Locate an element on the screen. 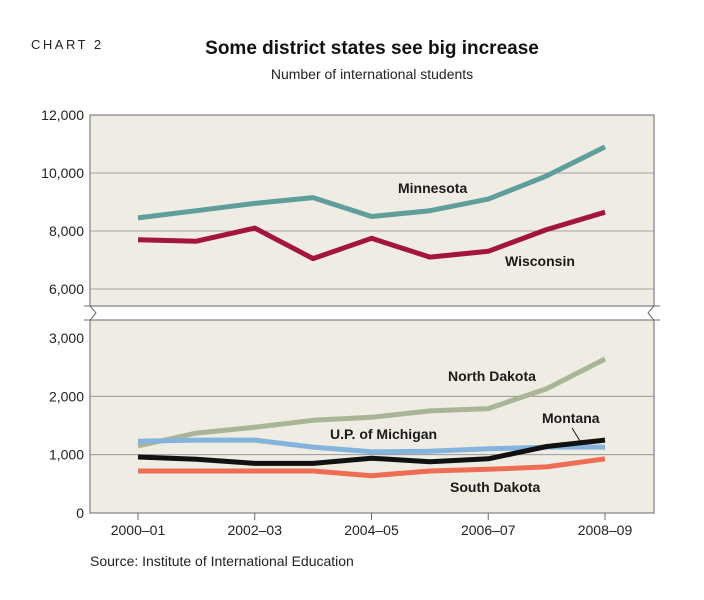 Image resolution: width=704 pixels, height=600 pixels. axis-break-gap is located at coordinates (372, 313).